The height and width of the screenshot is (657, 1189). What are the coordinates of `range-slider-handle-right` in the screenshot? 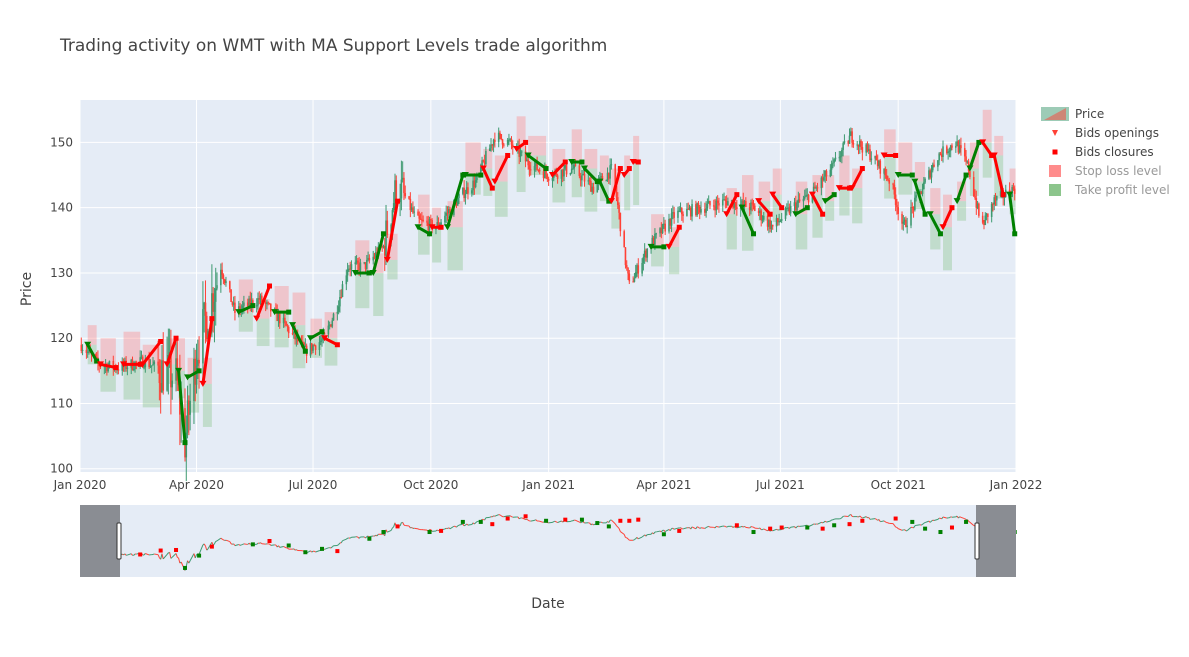 It's located at (977, 541).